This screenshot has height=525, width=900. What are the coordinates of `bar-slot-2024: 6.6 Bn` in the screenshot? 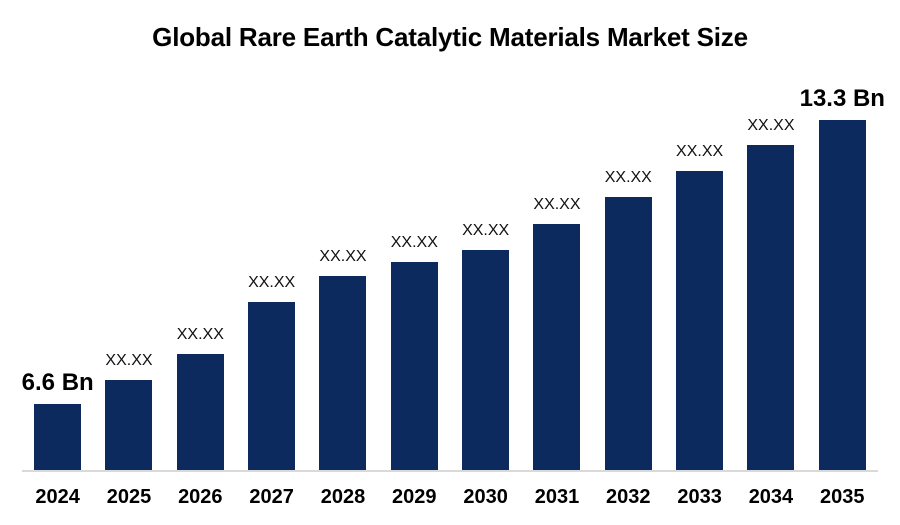 It's located at (57, 419).